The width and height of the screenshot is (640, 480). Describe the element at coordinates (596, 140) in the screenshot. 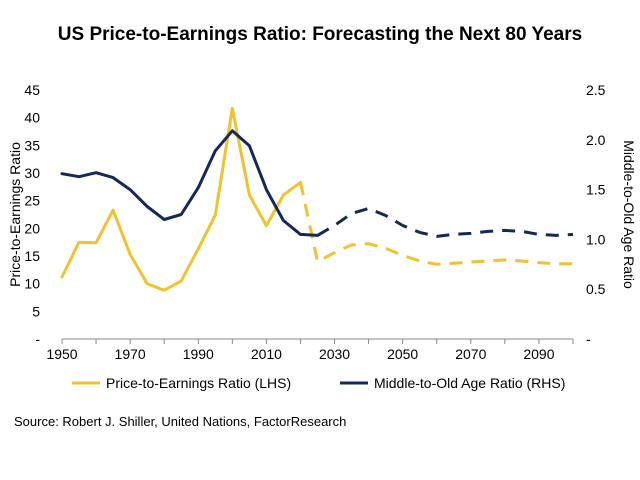

I see `y-right-tick-label: 2.0` at that location.